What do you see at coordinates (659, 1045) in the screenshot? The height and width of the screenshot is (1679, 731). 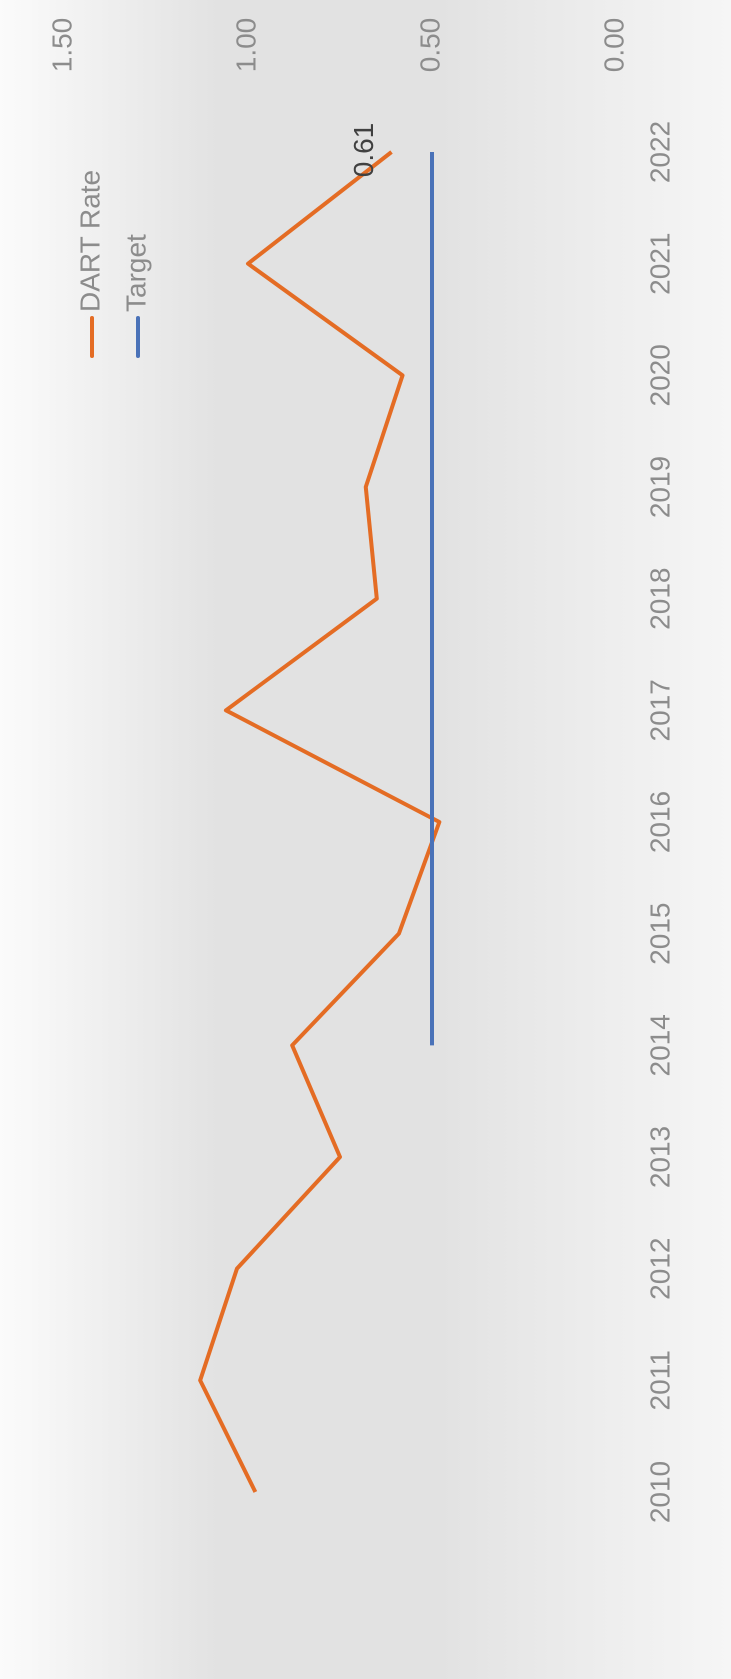 I see `x-tick-label: 2014` at bounding box center [659, 1045].